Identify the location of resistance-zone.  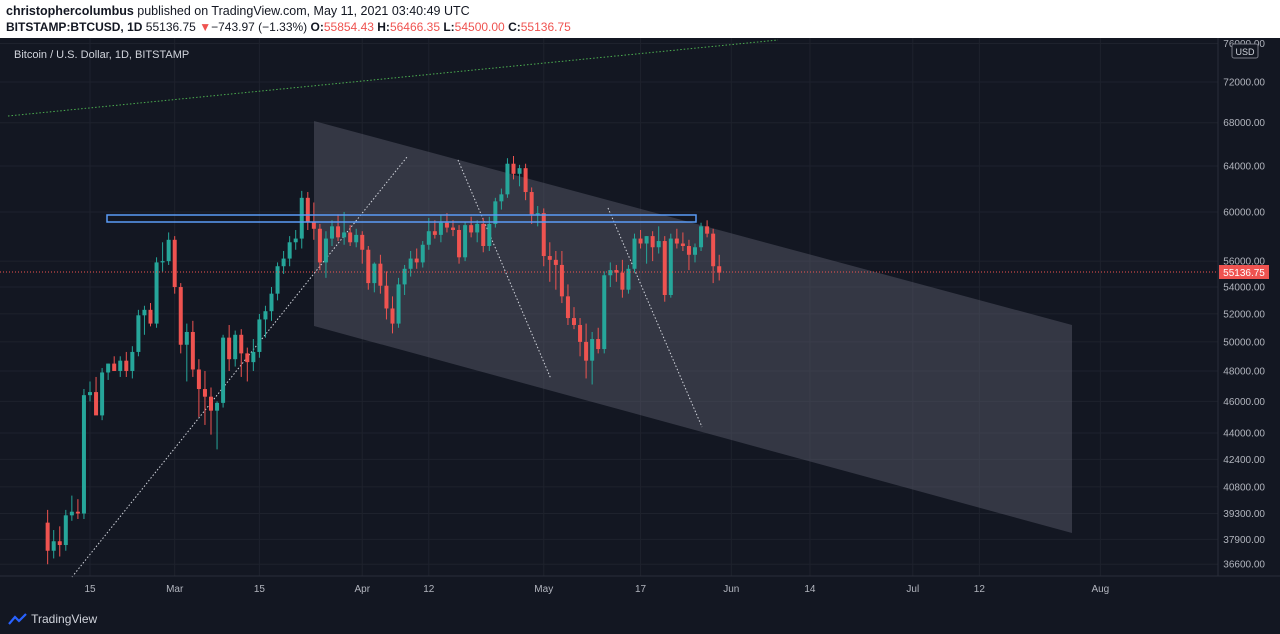
(401, 218).